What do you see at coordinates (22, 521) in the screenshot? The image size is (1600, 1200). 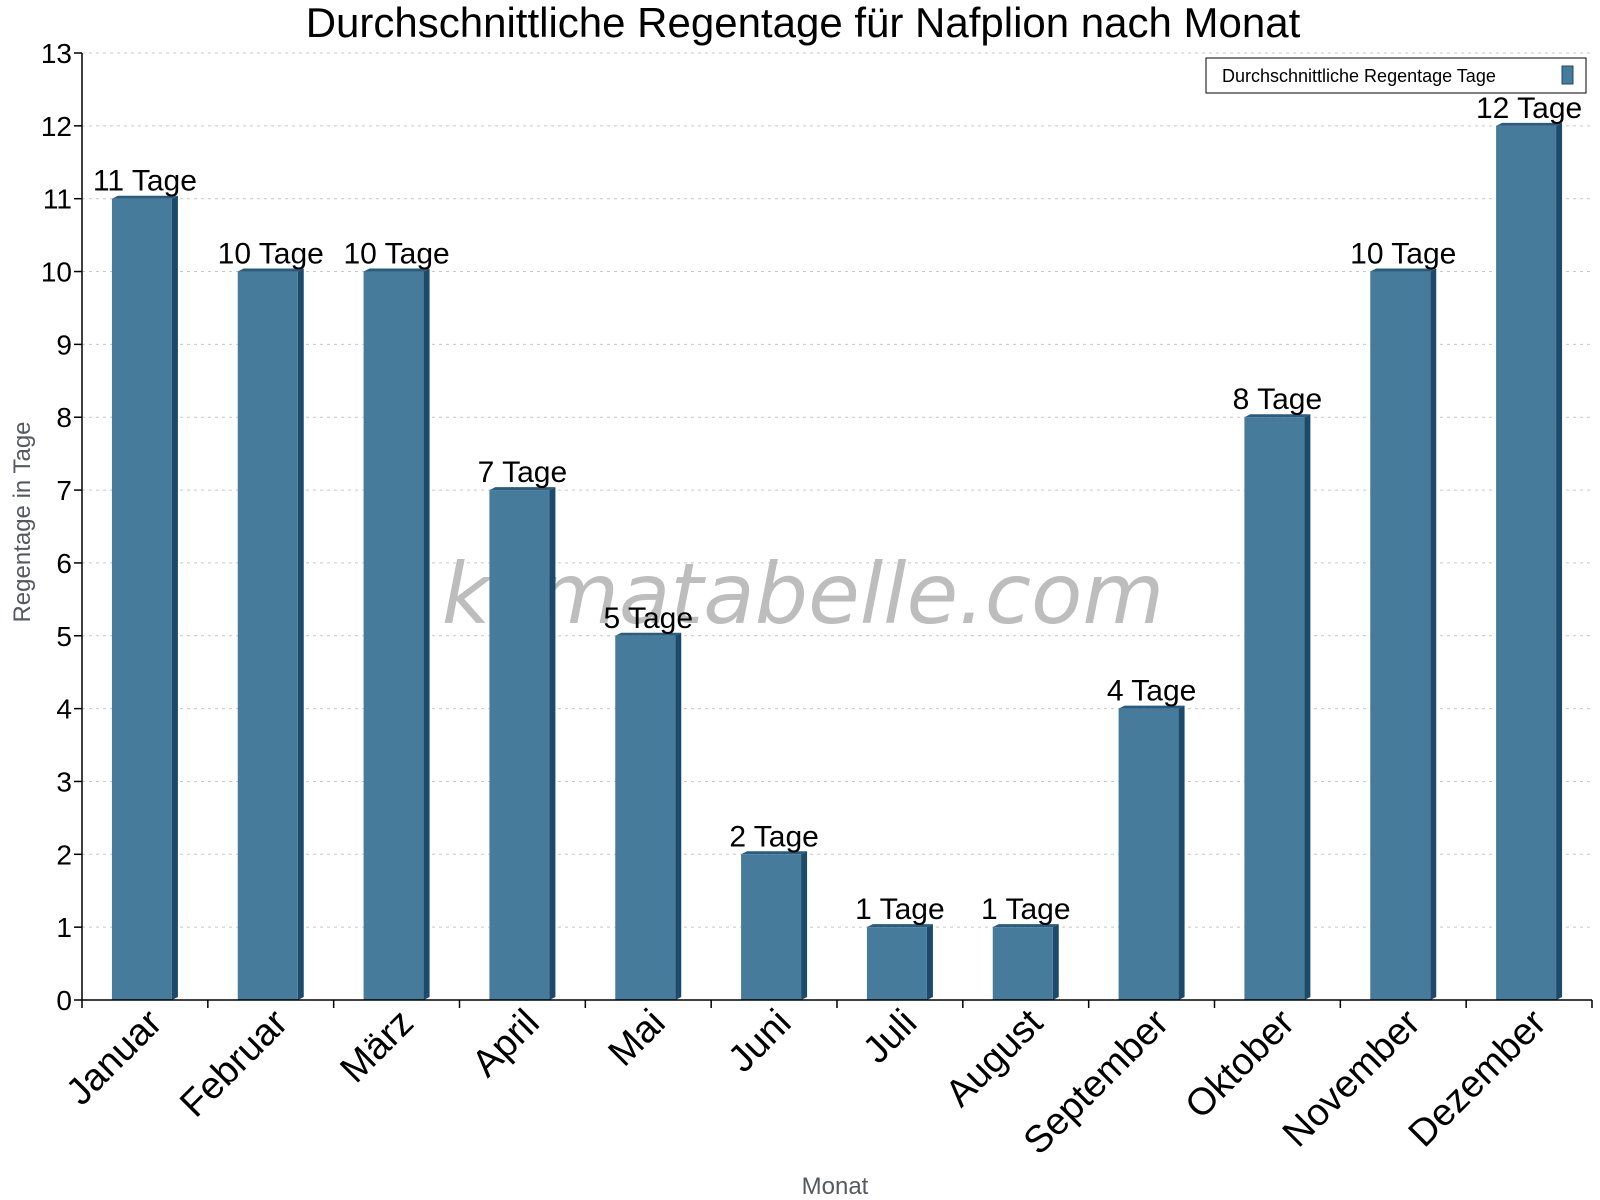 I see `y-axis-label: Regentage in Tage` at bounding box center [22, 521].